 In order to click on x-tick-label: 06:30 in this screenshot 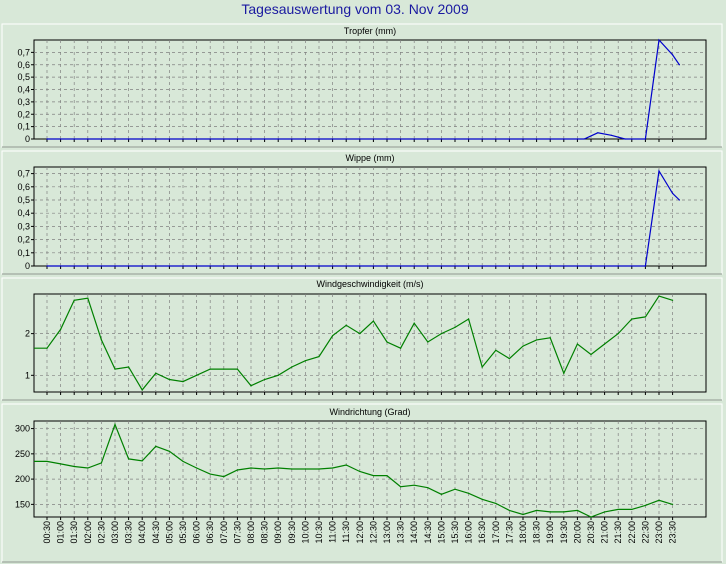, I will do `click(210, 532)`.